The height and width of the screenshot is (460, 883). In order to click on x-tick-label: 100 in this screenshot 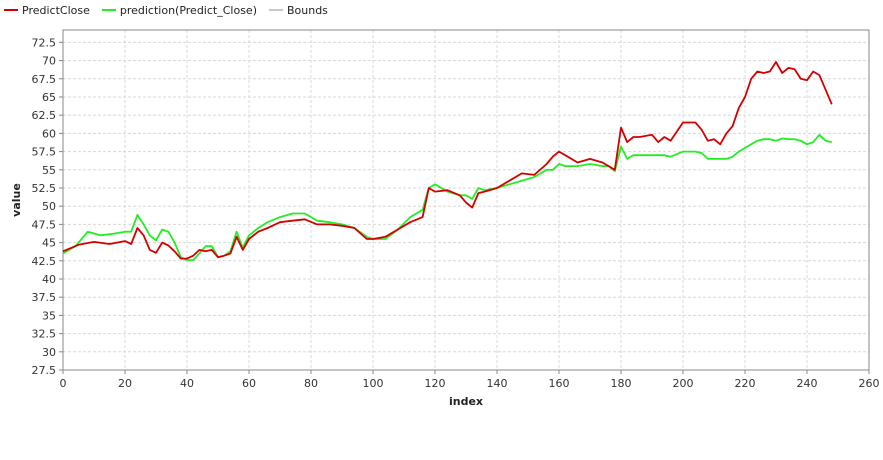, I will do `click(373, 383)`.